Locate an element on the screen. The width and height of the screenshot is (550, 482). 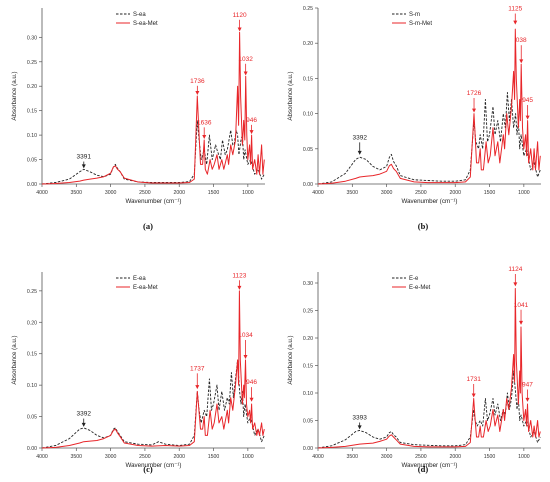
peak-label: 1123 is located at coordinates (239, 275).